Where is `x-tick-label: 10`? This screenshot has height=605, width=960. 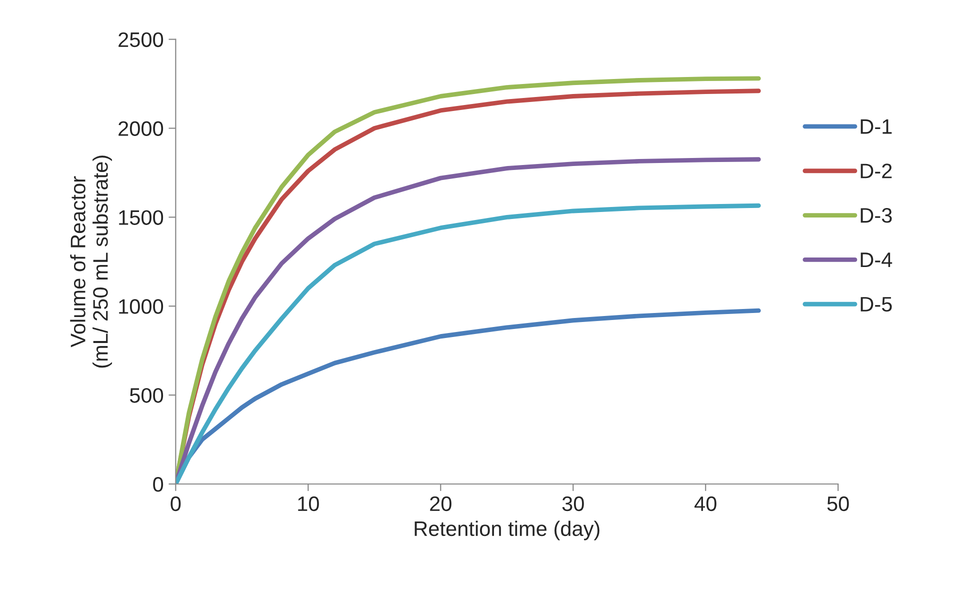
x-tick-label: 10 is located at coordinates (308, 504).